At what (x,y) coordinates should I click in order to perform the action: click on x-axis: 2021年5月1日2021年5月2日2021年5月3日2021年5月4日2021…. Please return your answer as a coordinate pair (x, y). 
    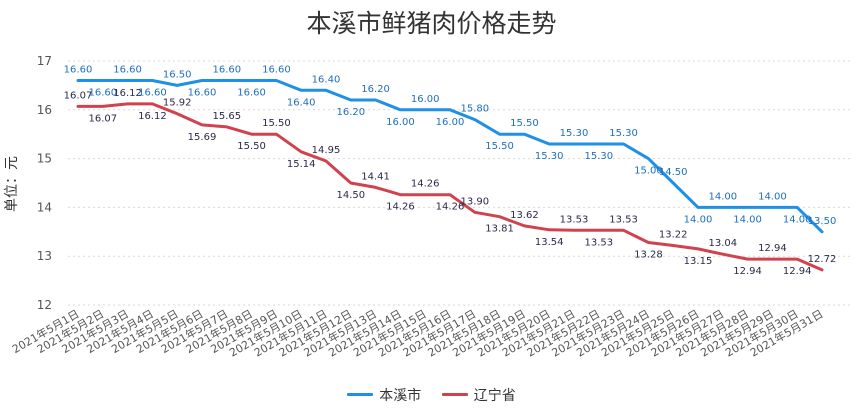
    Looking at the image, I should click on (418, 332).